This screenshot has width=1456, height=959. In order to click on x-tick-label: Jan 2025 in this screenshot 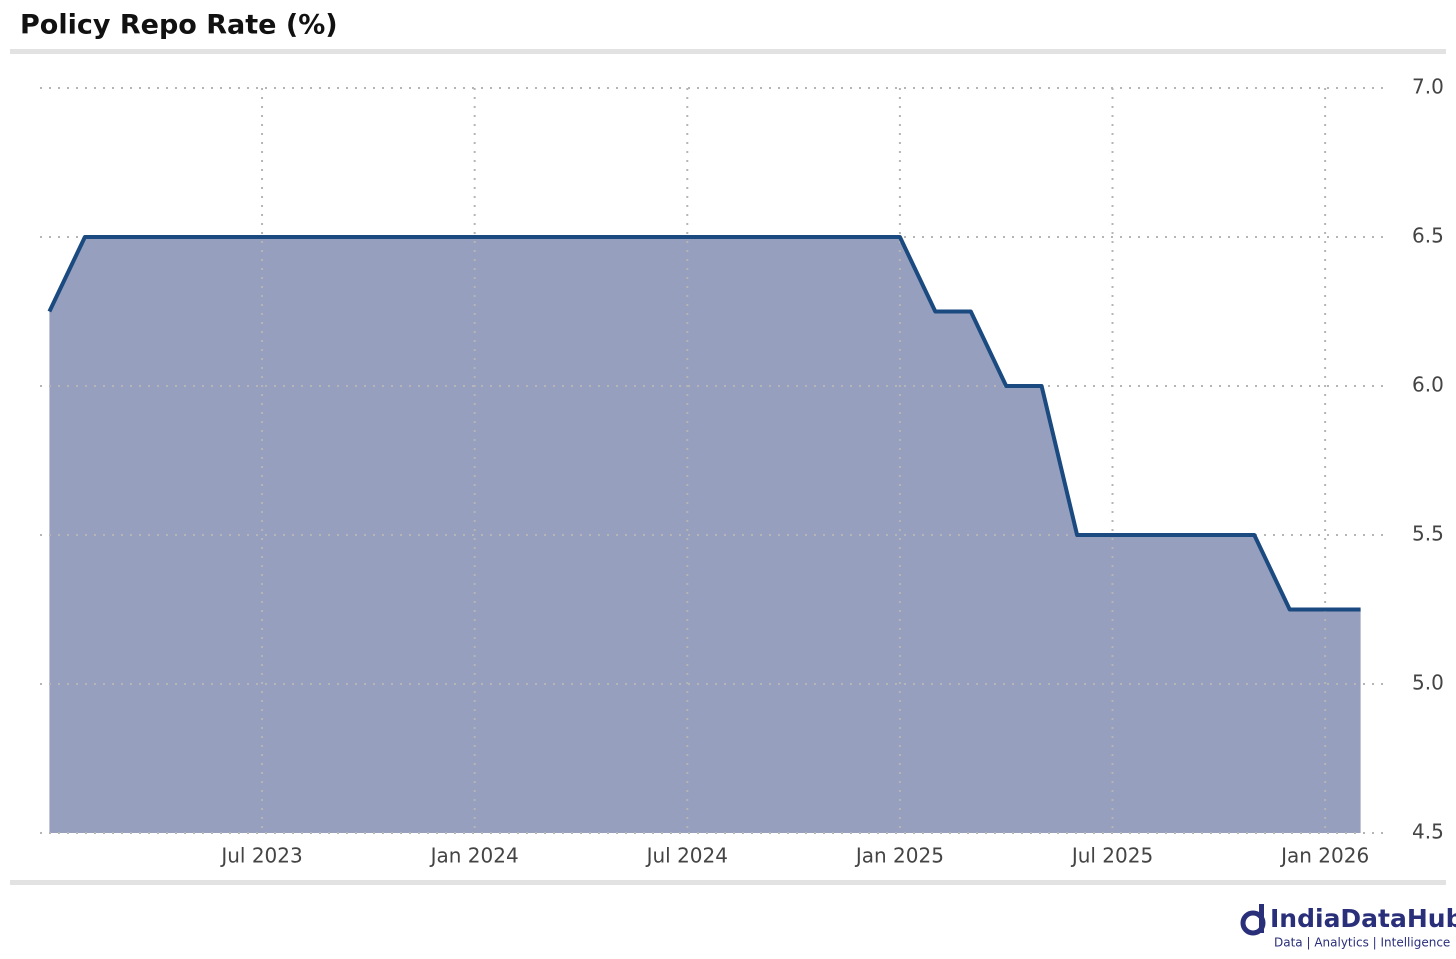, I will do `click(899, 856)`.